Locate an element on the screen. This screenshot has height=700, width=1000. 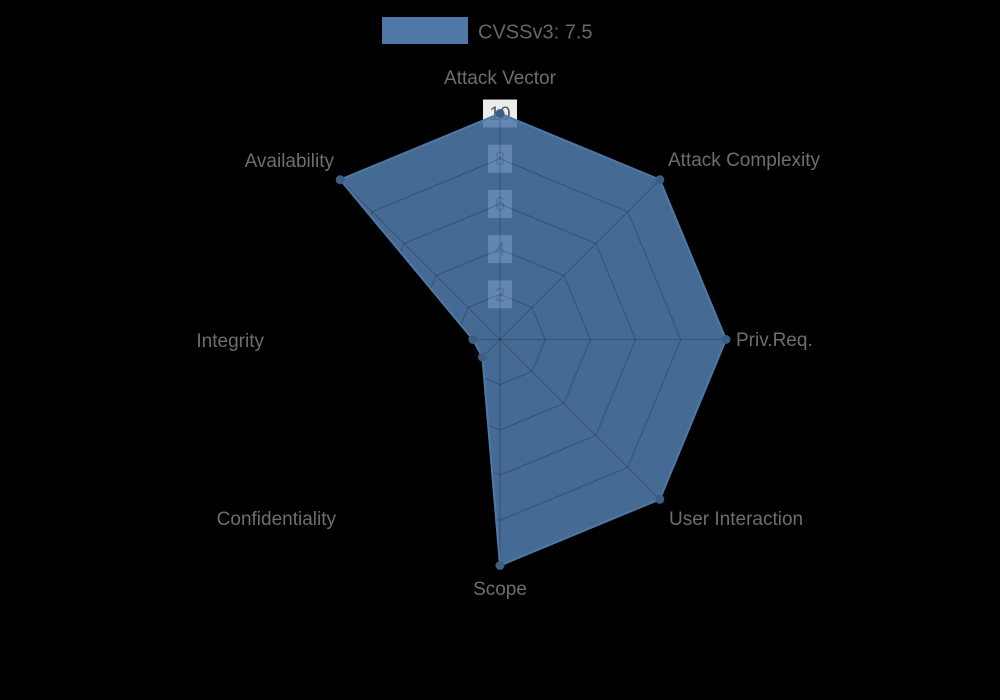
axis-label-availability: Availability is located at coordinates (290, 161).